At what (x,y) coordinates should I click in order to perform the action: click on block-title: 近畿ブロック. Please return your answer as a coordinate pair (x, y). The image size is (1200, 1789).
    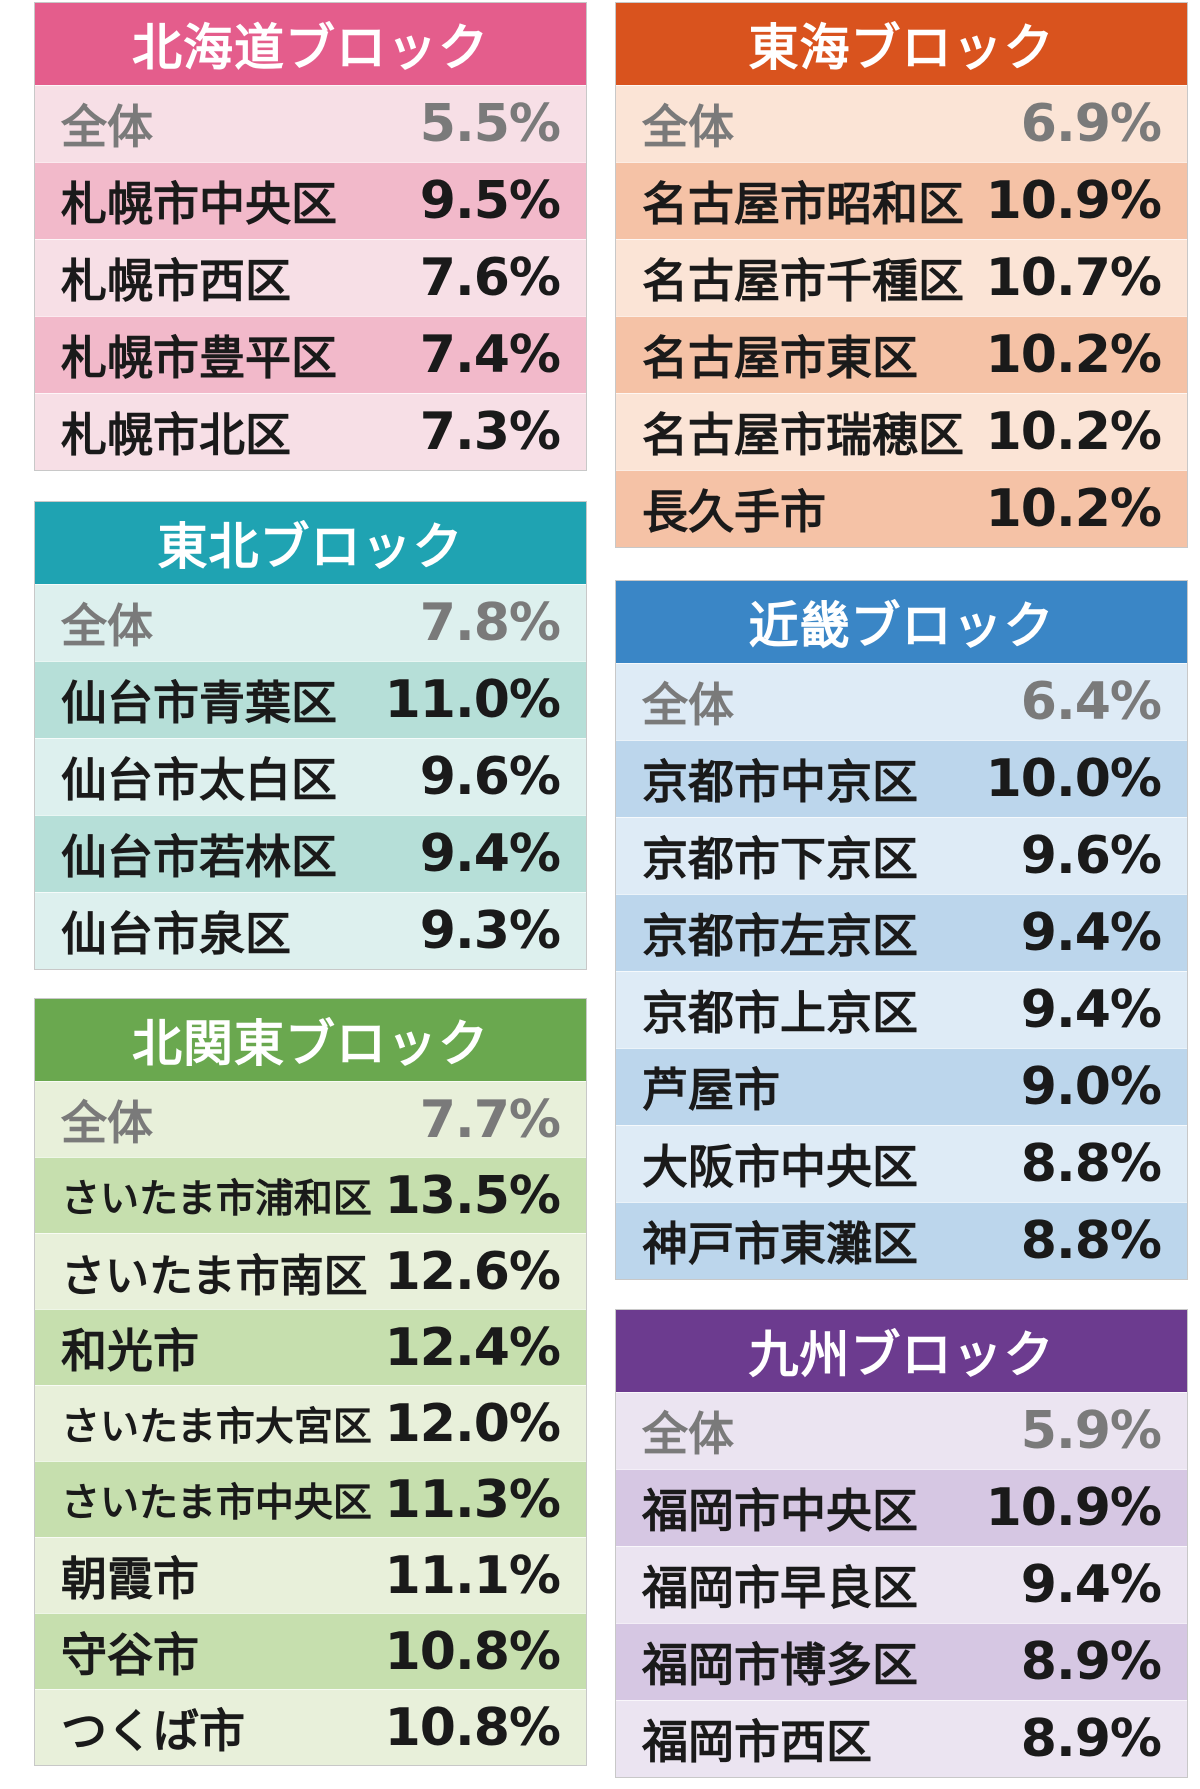
    Looking at the image, I should click on (901, 622).